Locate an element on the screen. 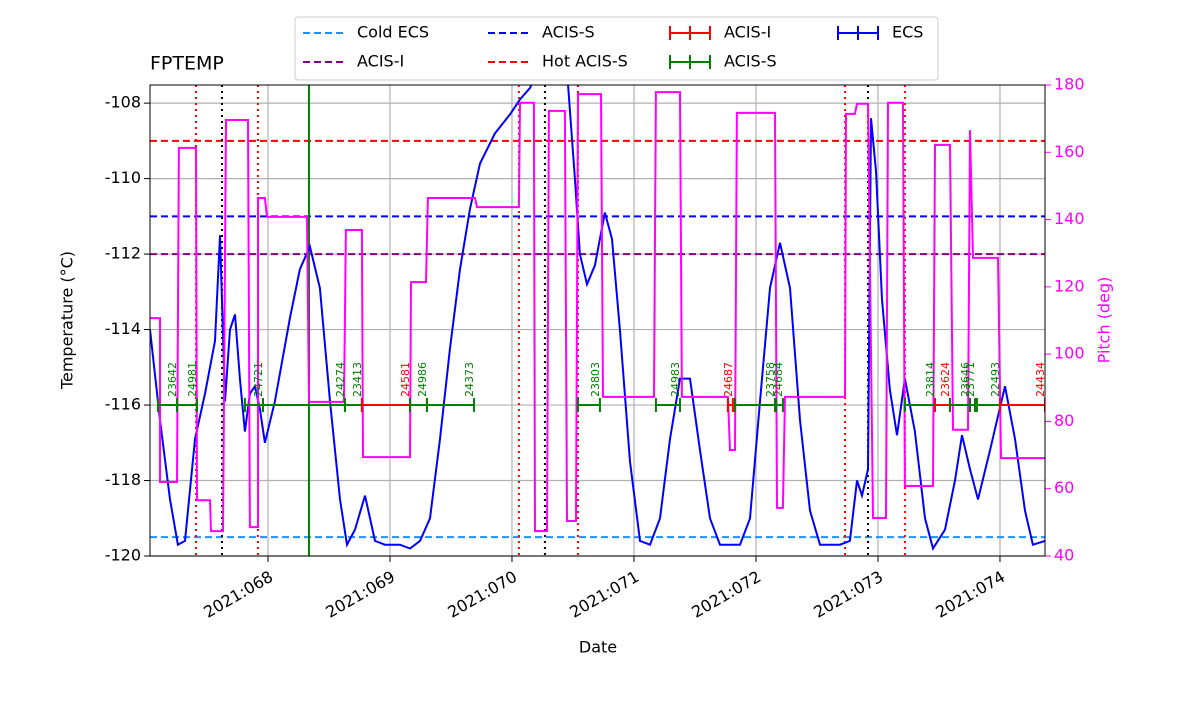 The width and height of the screenshot is (1200, 714). observation-label: 24434 is located at coordinates (1040, 379).